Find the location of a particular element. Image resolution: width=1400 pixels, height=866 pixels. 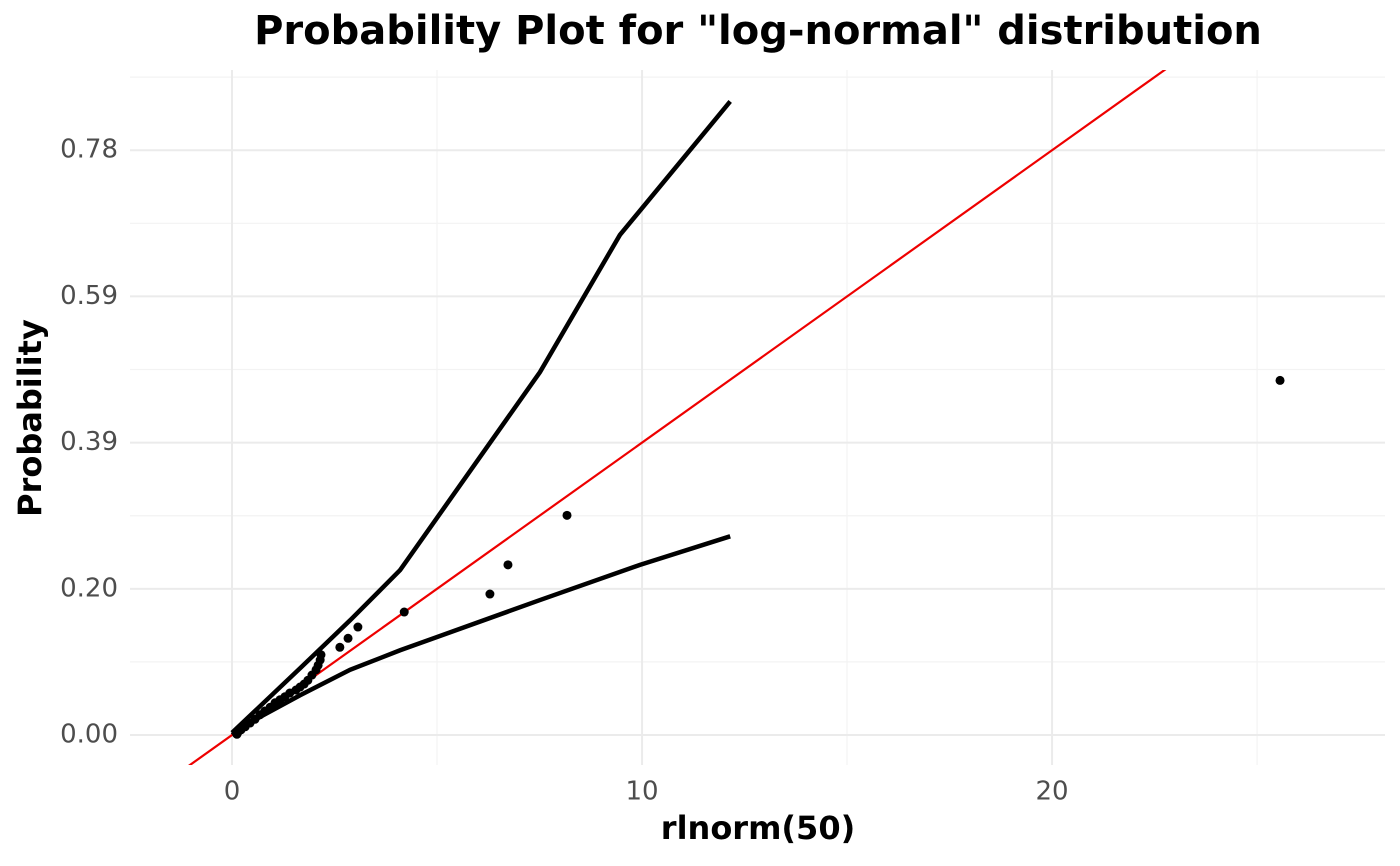

x-tick-label: 10 is located at coordinates (641, 792).